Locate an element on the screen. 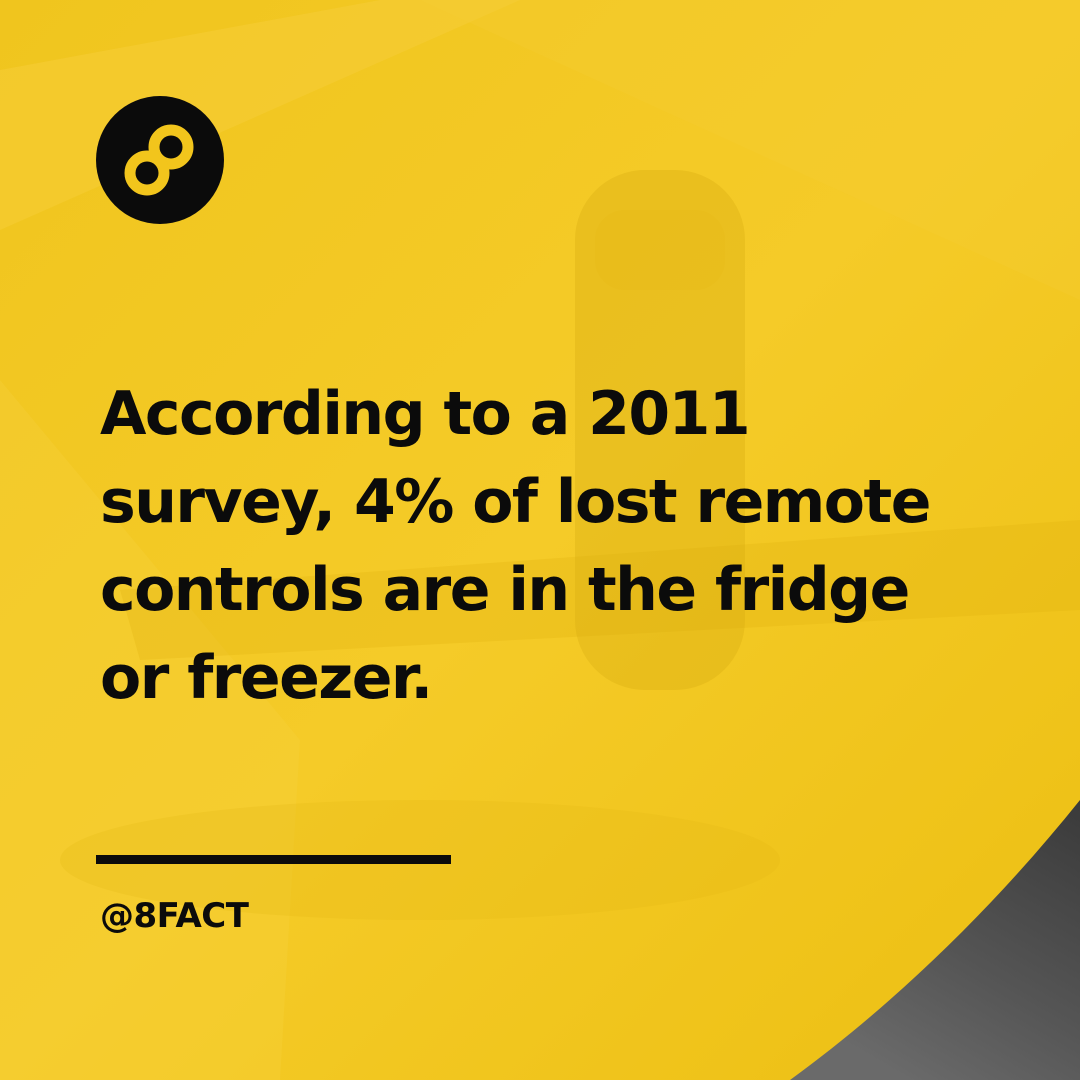 The image size is (1080, 1080). infinity-eight-icon is located at coordinates (159, 160).